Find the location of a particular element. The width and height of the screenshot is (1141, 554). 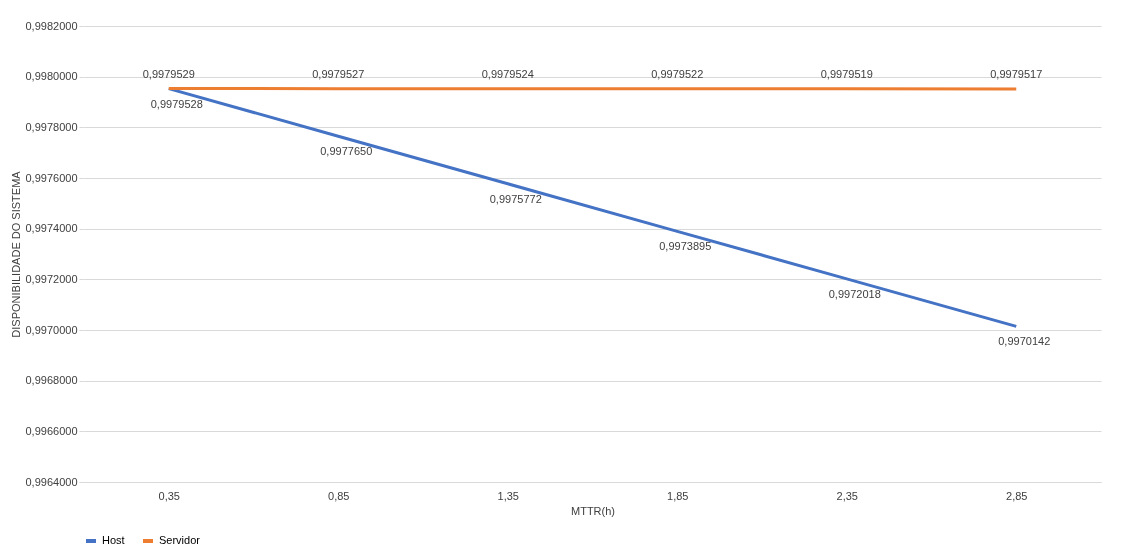

y-tick-label: 0,9970000 is located at coordinates (51, 329).